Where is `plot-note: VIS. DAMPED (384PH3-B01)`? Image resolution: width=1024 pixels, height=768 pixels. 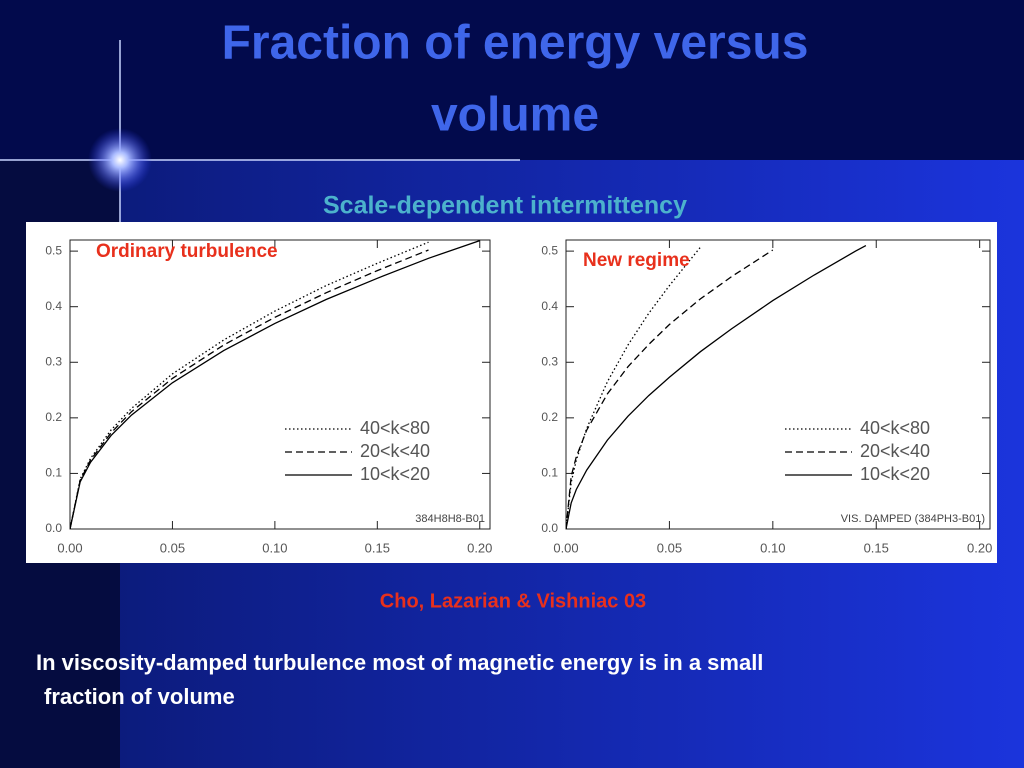
plot-note: VIS. DAMPED (384PH3-B01) is located at coordinates (913, 519).